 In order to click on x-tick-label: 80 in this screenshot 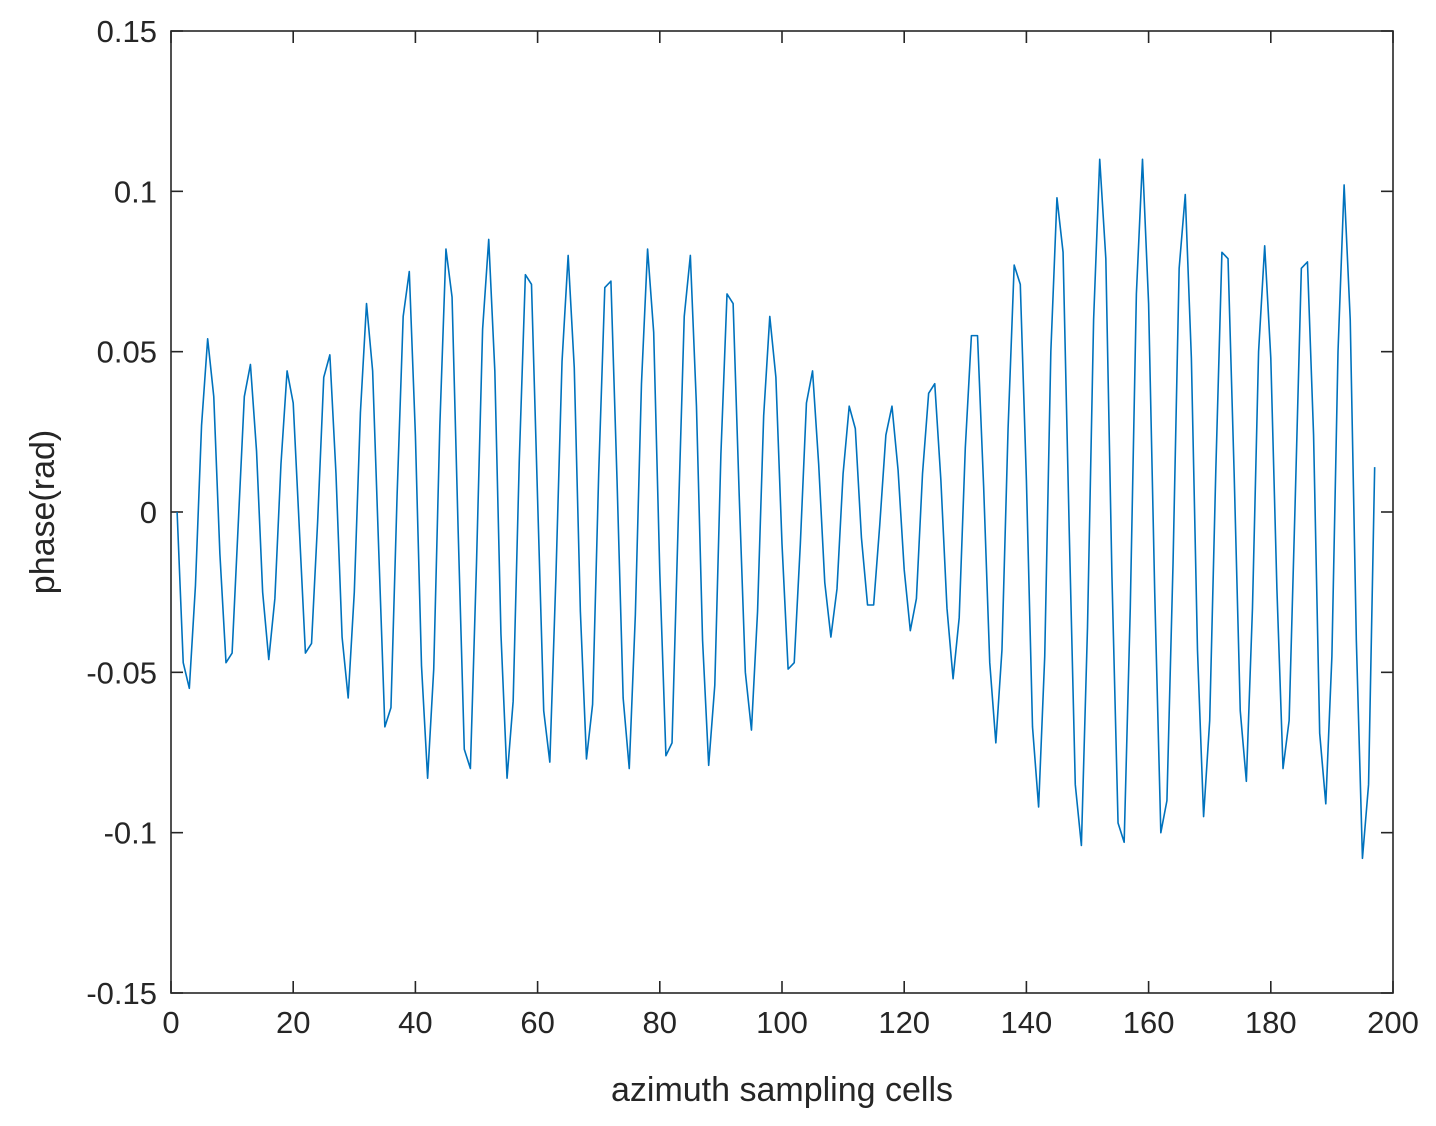, I will do `click(660, 1022)`.